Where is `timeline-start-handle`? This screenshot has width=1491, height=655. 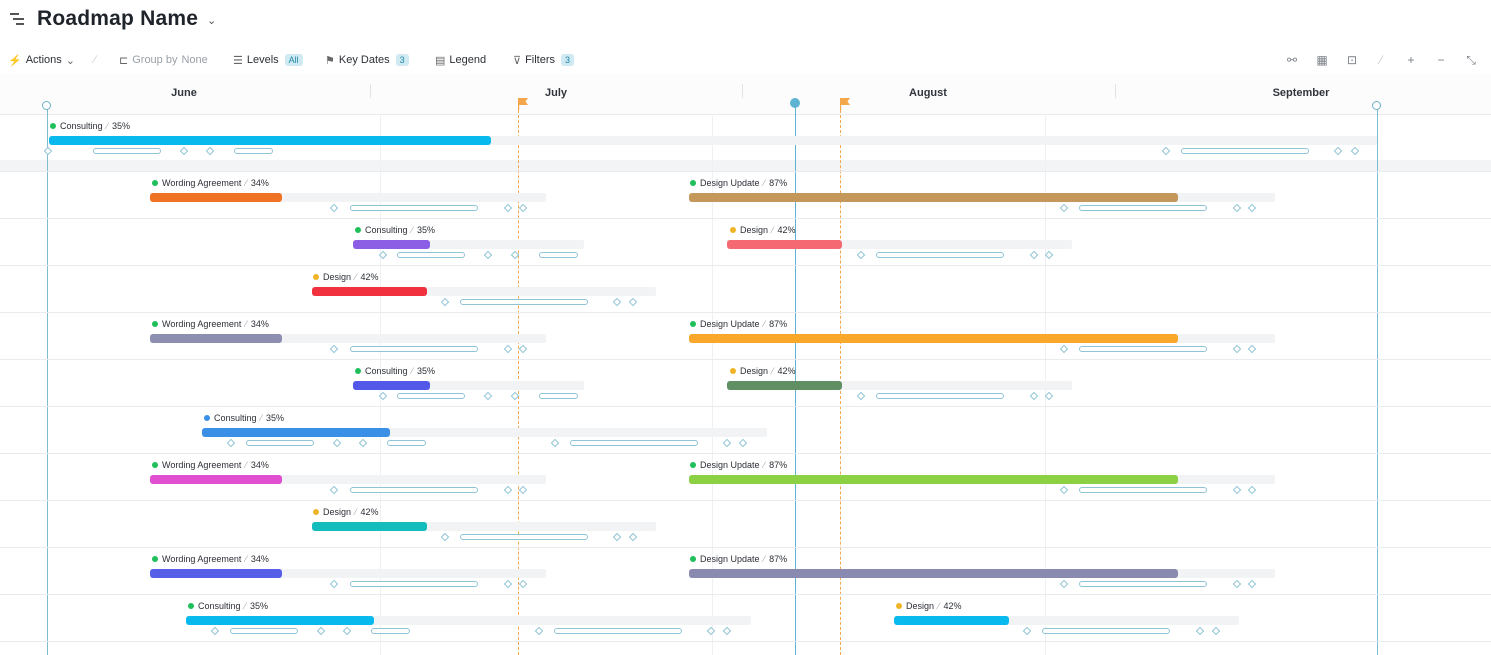
timeline-start-handle is located at coordinates (46, 105).